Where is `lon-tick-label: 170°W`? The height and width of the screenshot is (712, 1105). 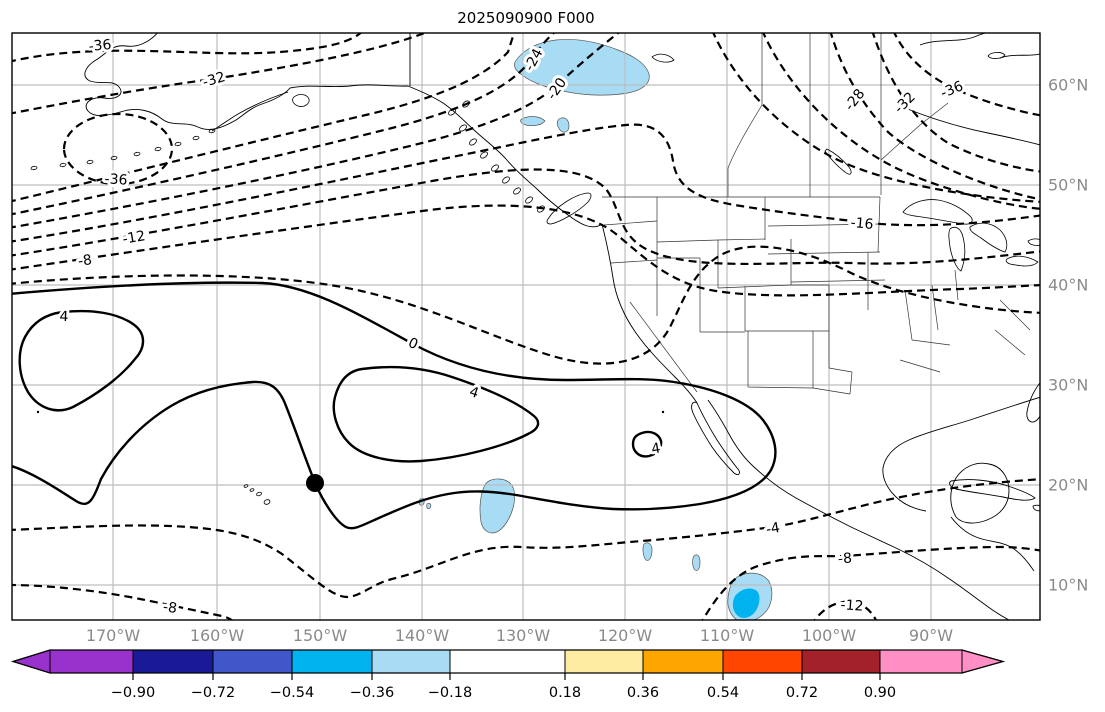 lon-tick-label: 170°W is located at coordinates (113, 635).